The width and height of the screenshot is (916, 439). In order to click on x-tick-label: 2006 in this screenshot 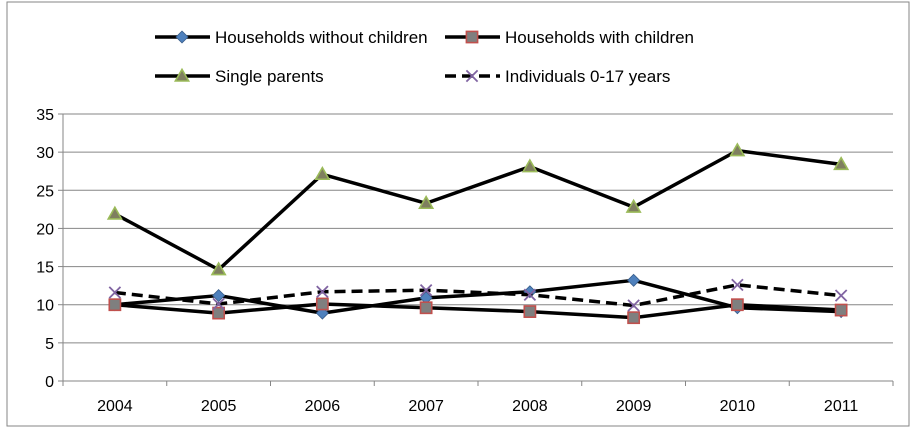, I will do `click(323, 406)`.